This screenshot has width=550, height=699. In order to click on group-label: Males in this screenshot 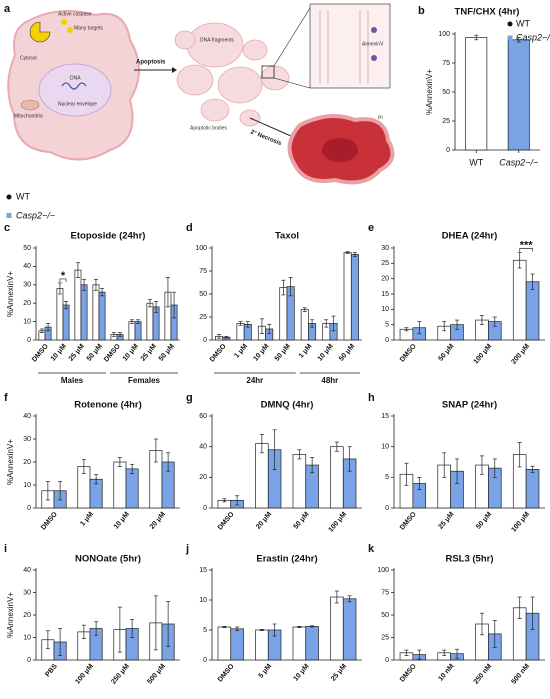, I will do `click(72, 380)`.